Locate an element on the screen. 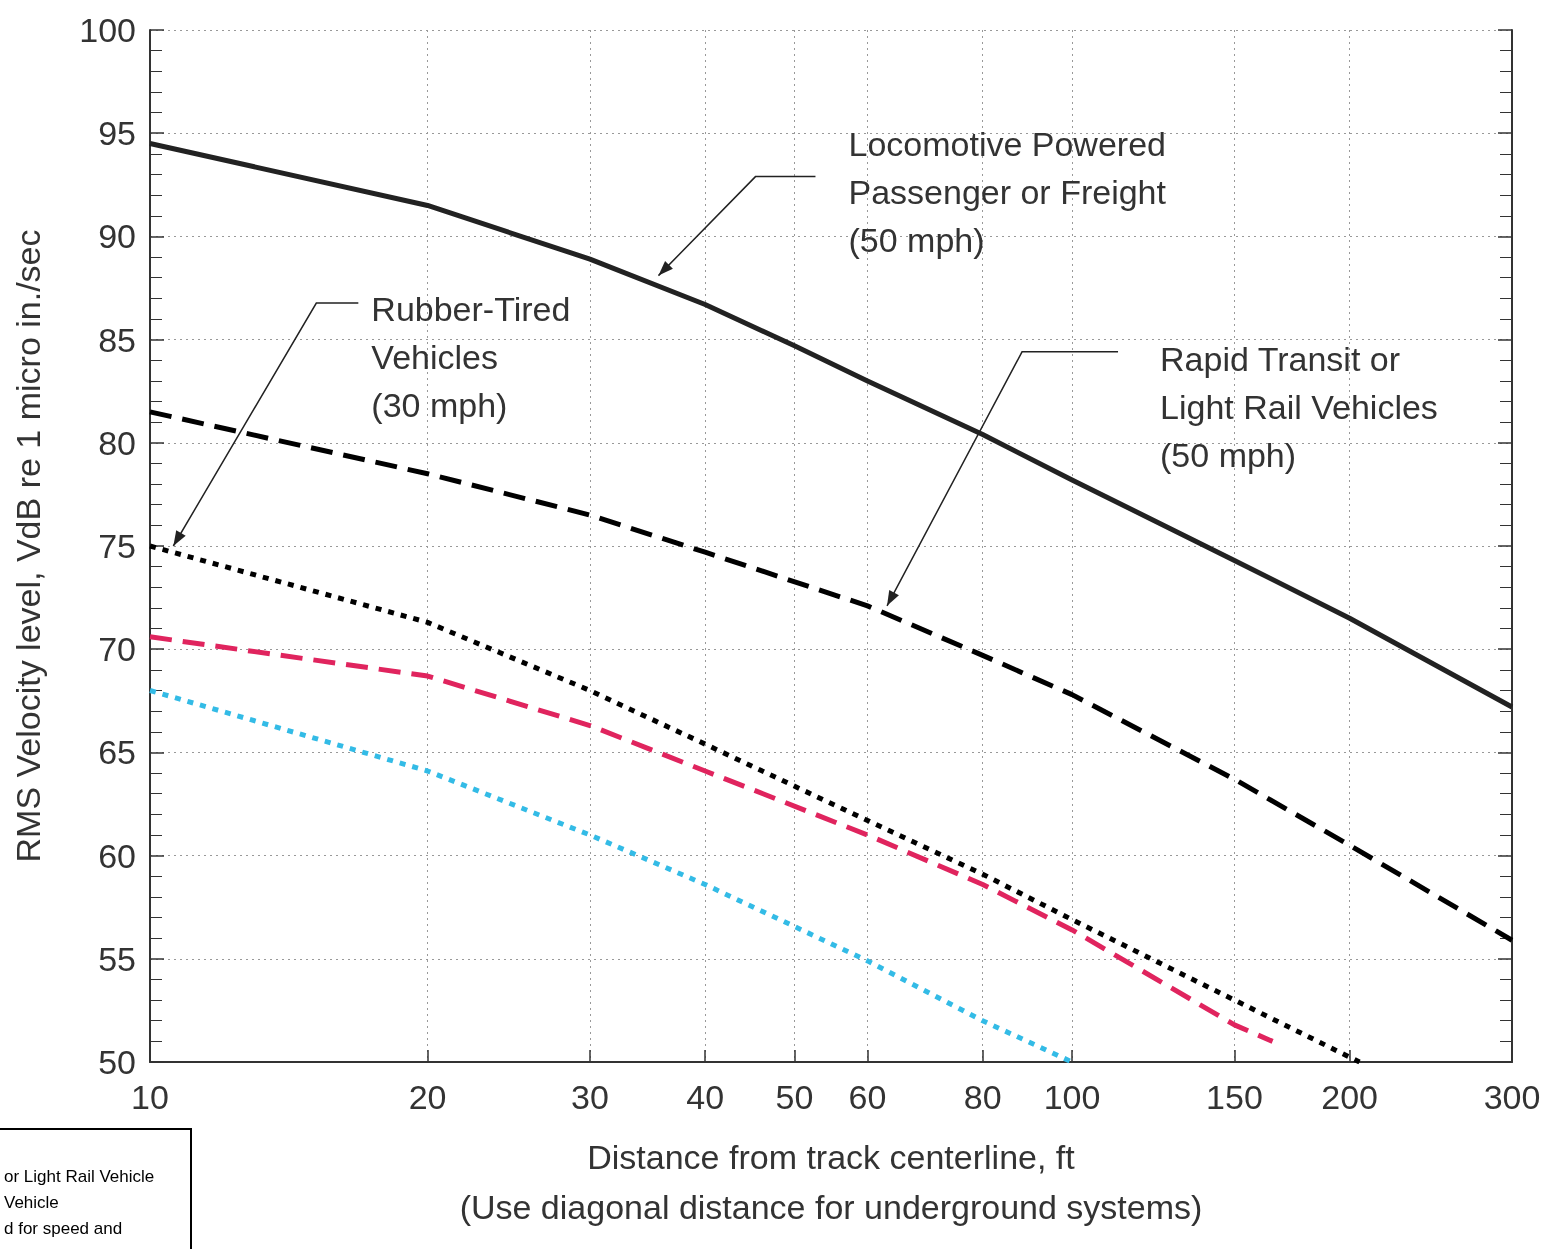 This screenshot has width=1555, height=1249. x-tick-label: 10 is located at coordinates (150, 1097).